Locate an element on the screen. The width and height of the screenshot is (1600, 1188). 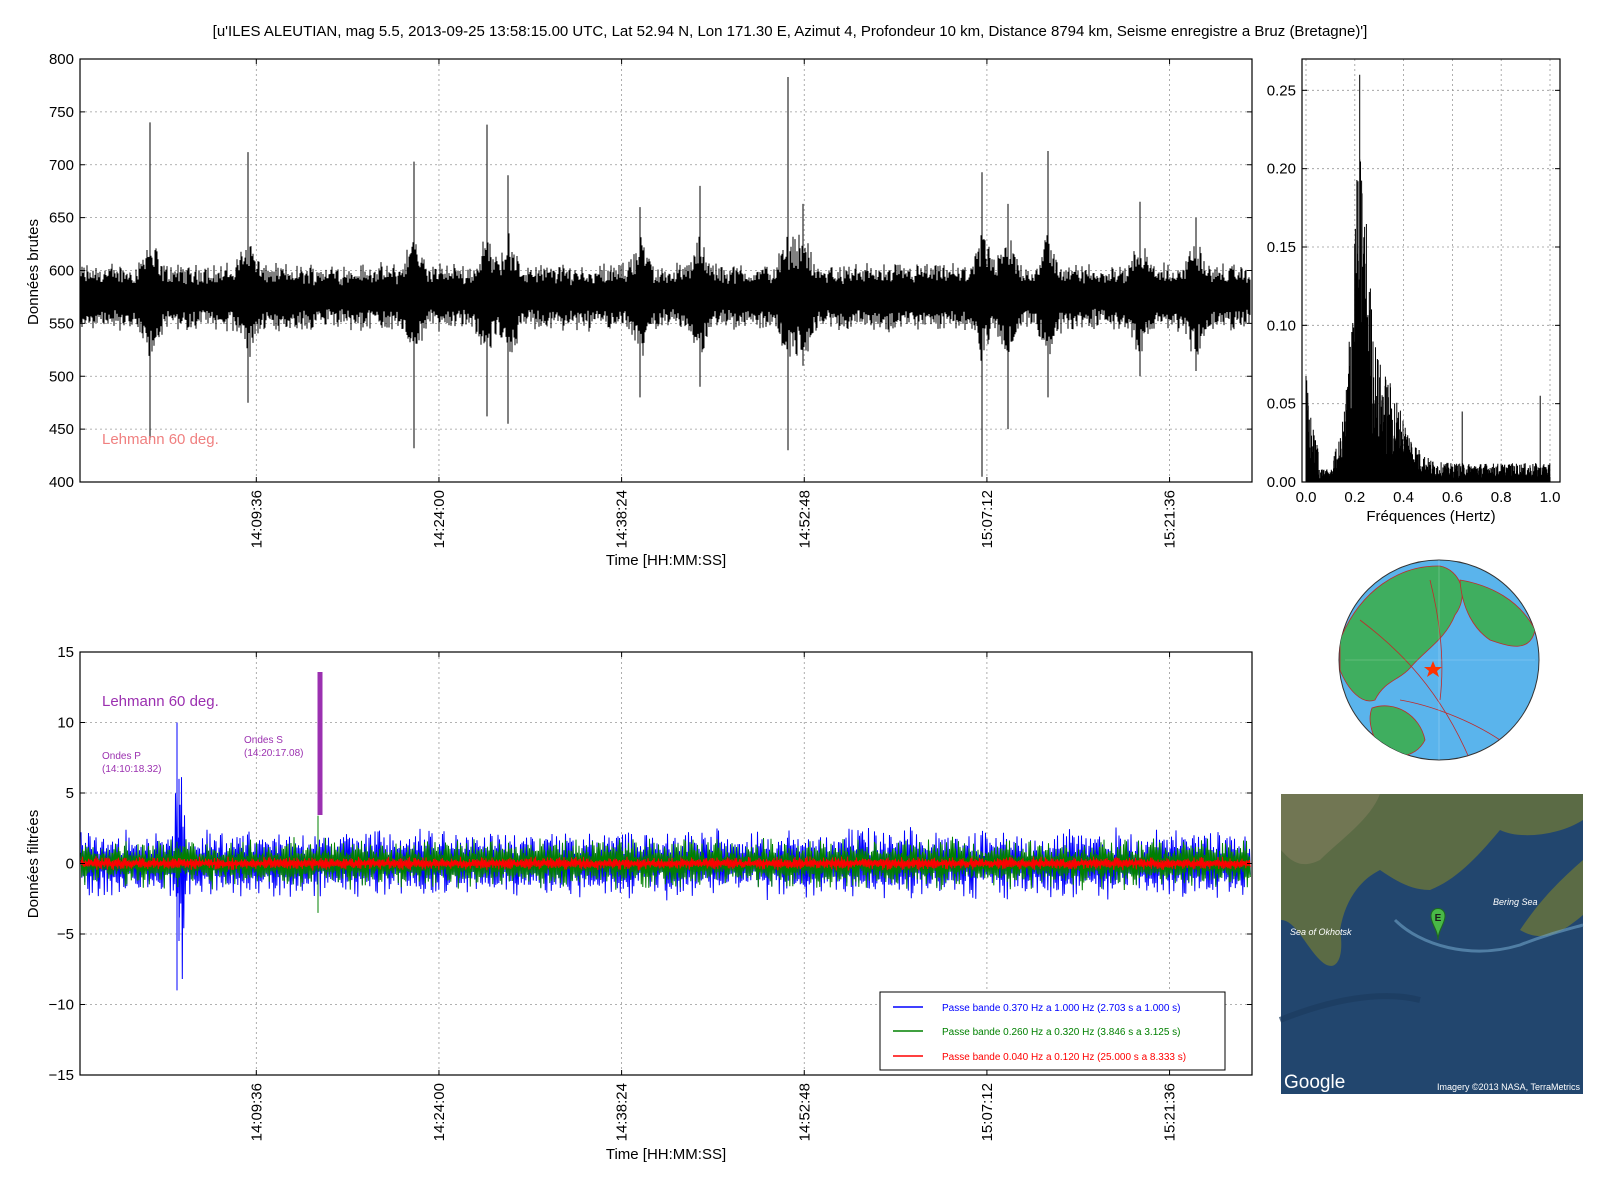
y-tick-label: 800 is located at coordinates (61, 59).